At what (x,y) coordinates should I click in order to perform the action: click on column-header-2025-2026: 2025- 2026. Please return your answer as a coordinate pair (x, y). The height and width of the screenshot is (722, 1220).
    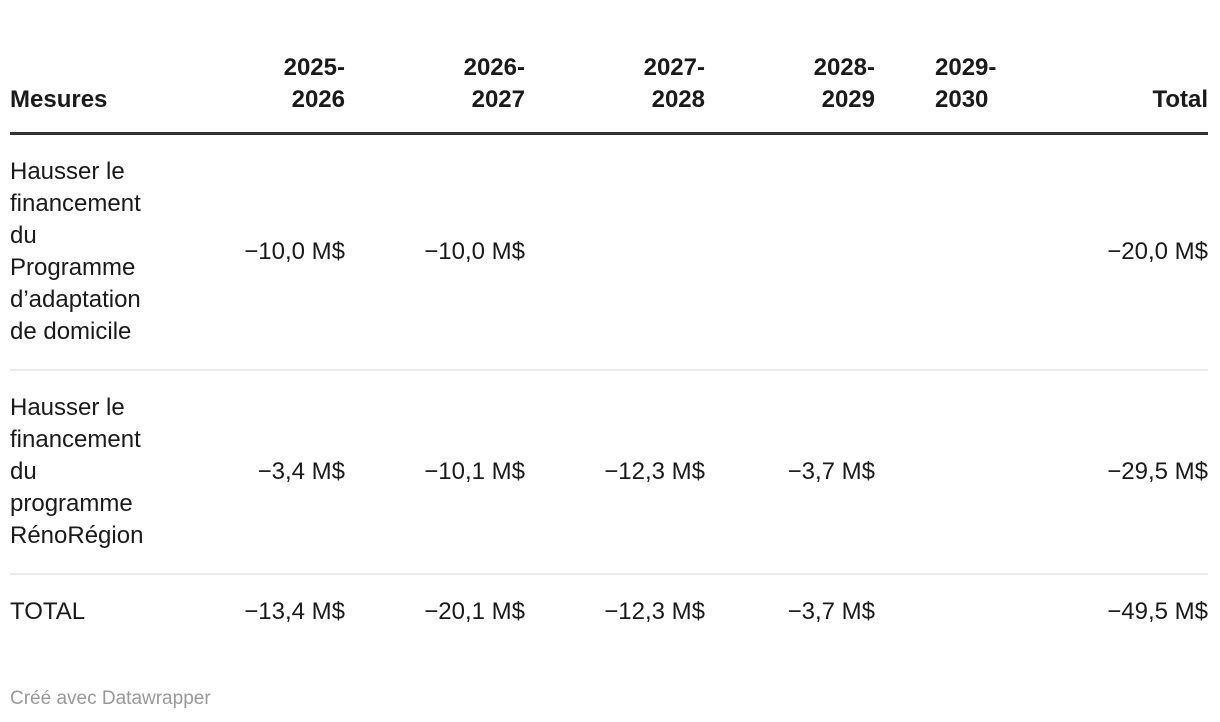
    Looking at the image, I should click on (314, 83).